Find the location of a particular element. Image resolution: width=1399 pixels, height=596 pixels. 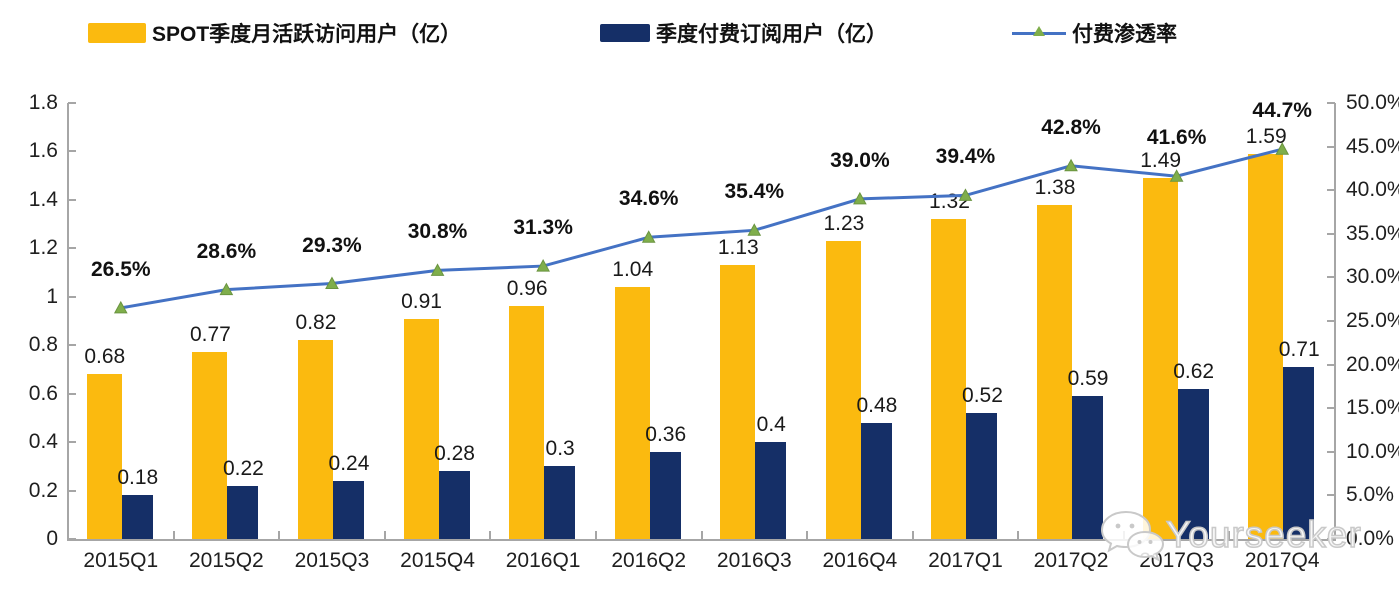

wechat-icon is located at coordinates (1132, 536).